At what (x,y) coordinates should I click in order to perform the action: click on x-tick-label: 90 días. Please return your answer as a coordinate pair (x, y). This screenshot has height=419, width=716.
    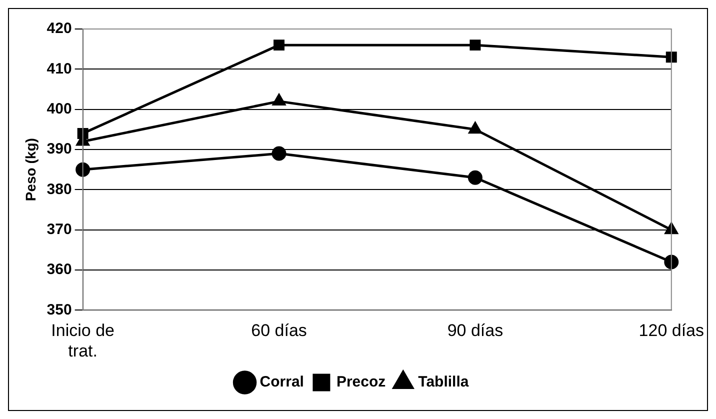
    Looking at the image, I should click on (475, 330).